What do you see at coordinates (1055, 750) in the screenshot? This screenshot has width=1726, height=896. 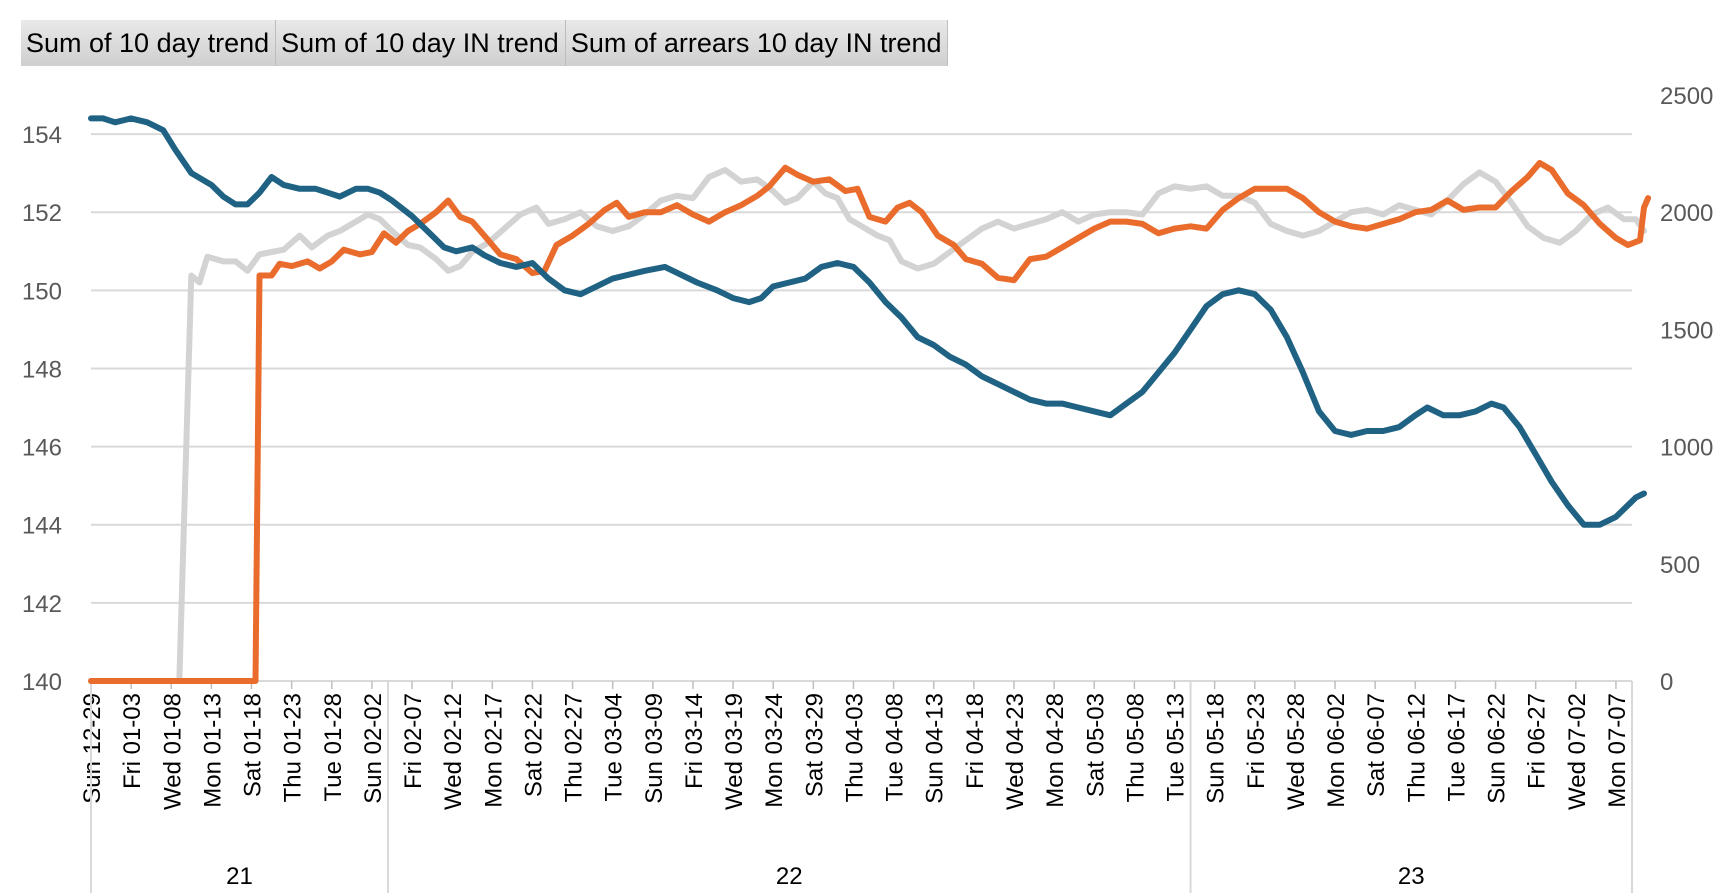 I see `x-tick-label: Mon 04-28` at bounding box center [1055, 750].